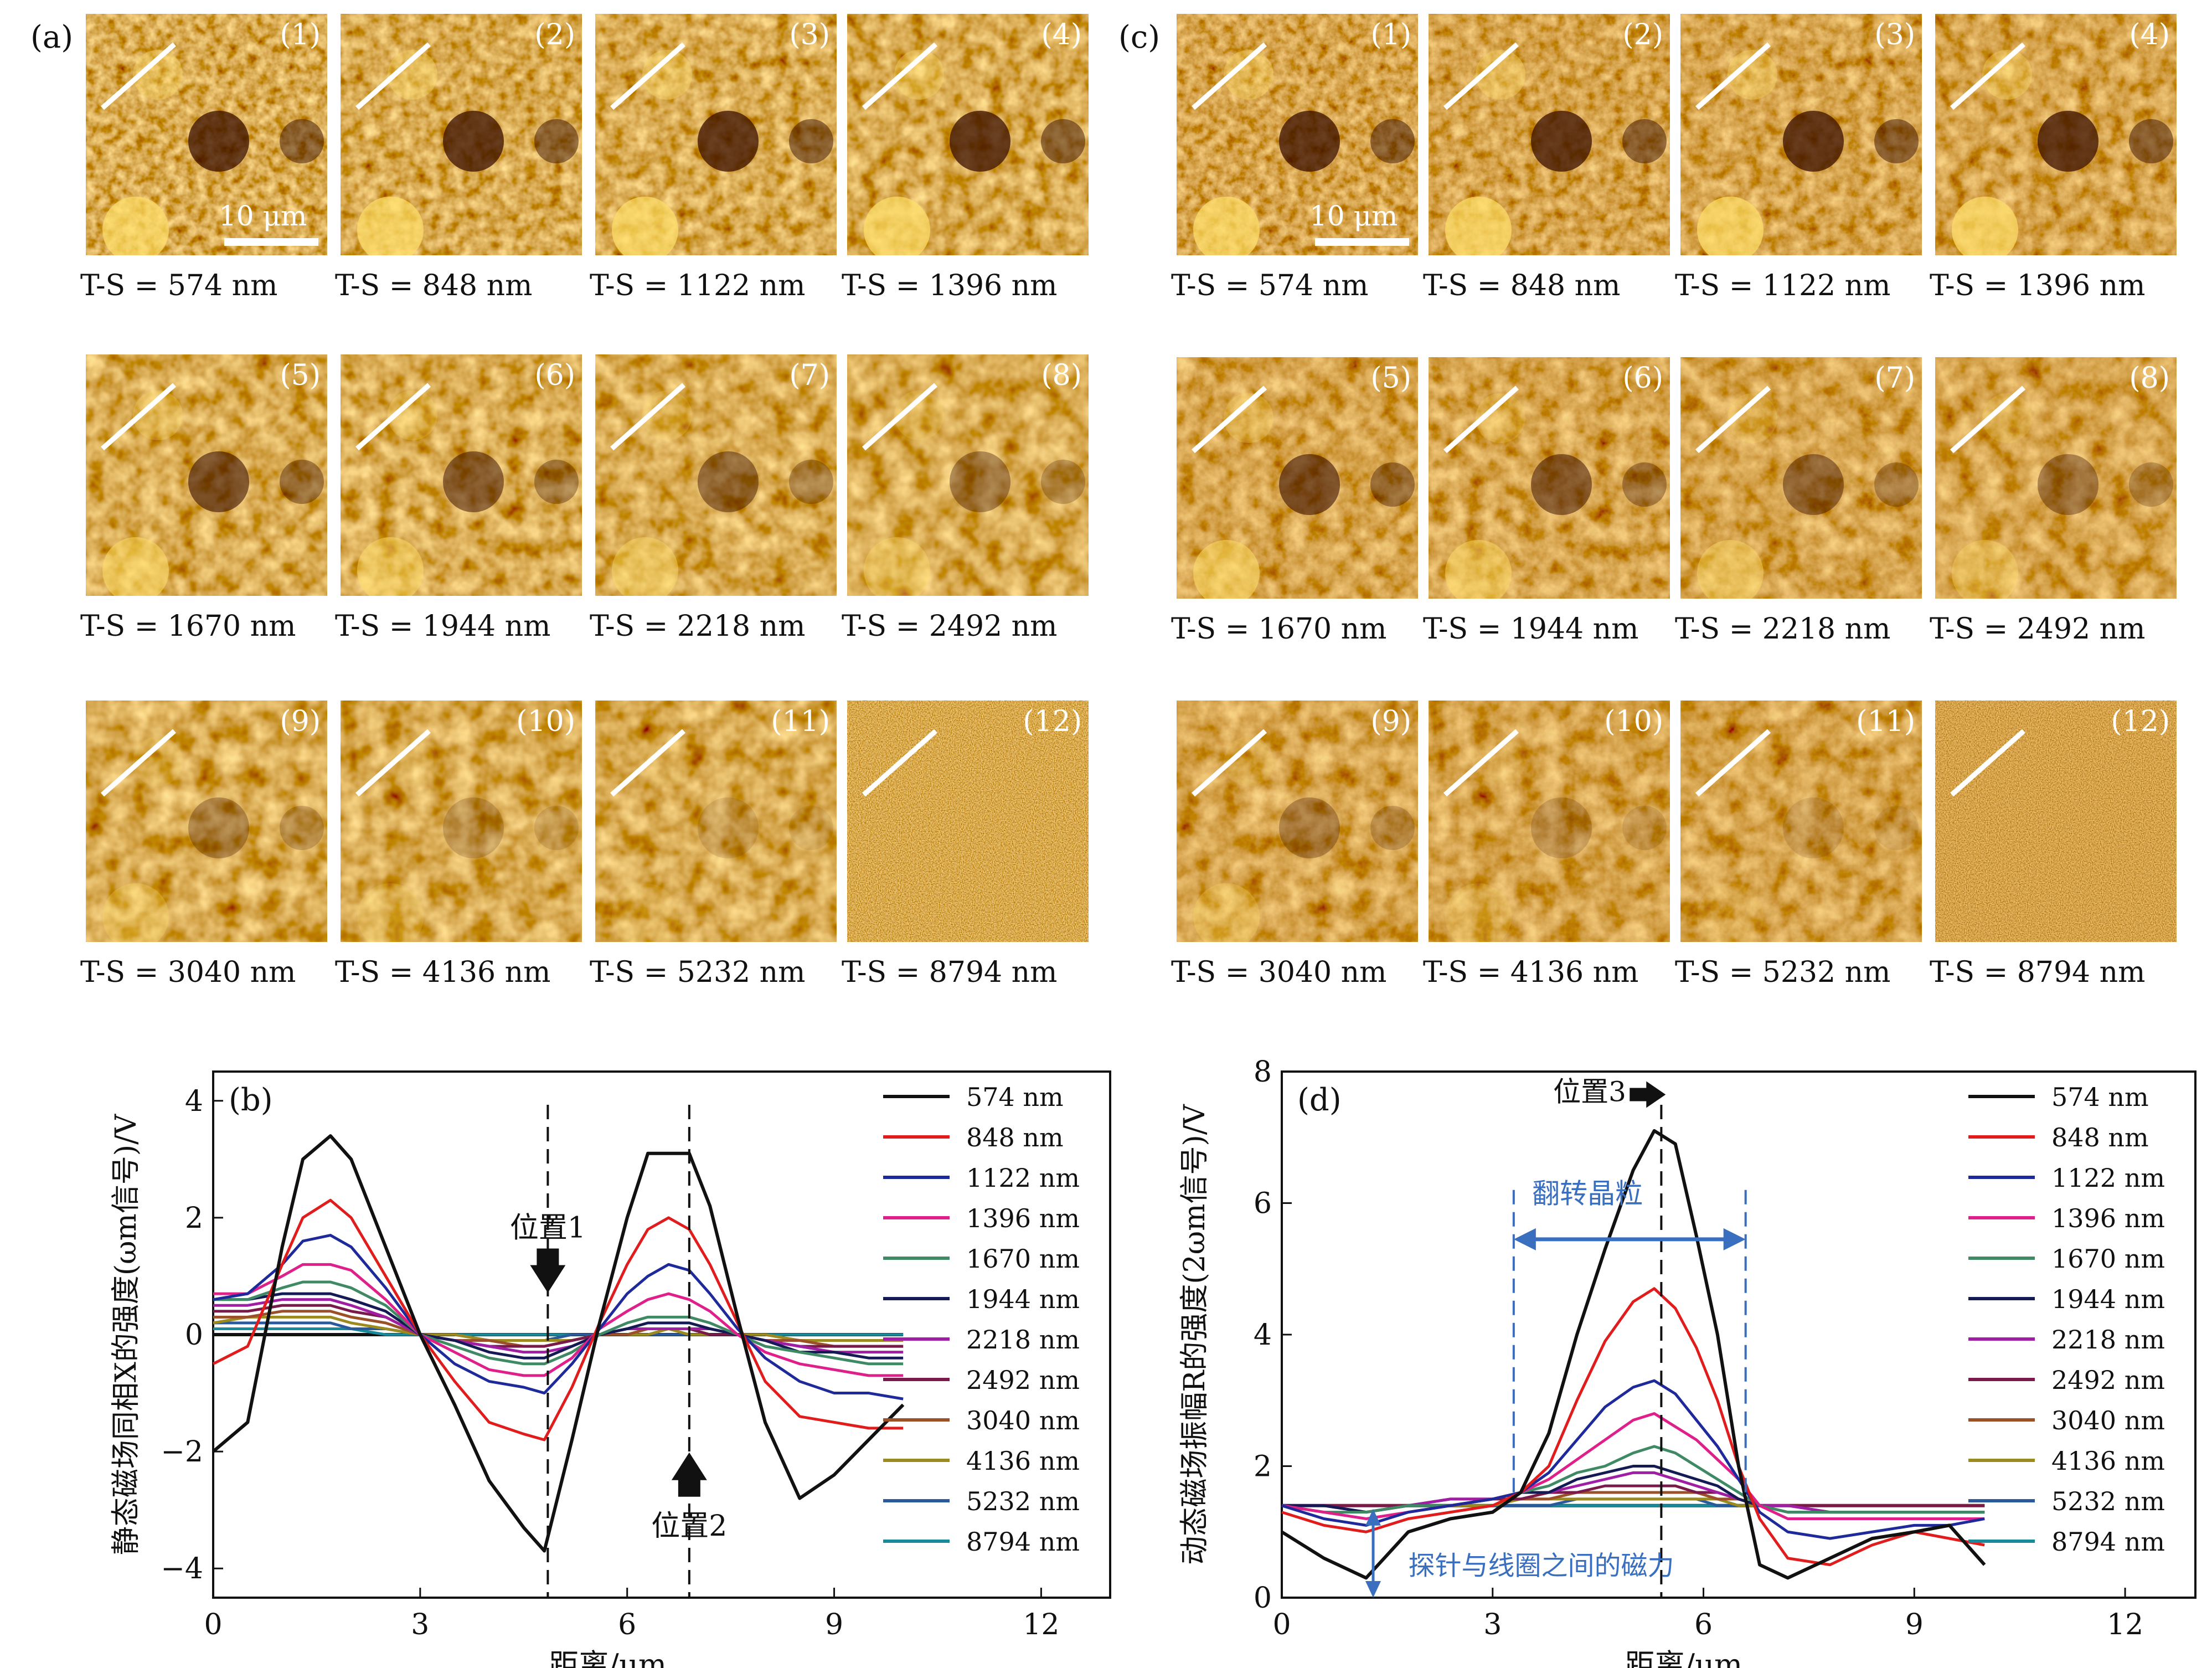  What do you see at coordinates (1194, 1334) in the screenshot?
I see `y-axis-label: 动态磁场振幅R的强度(2ωm信号)/V` at bounding box center [1194, 1334].